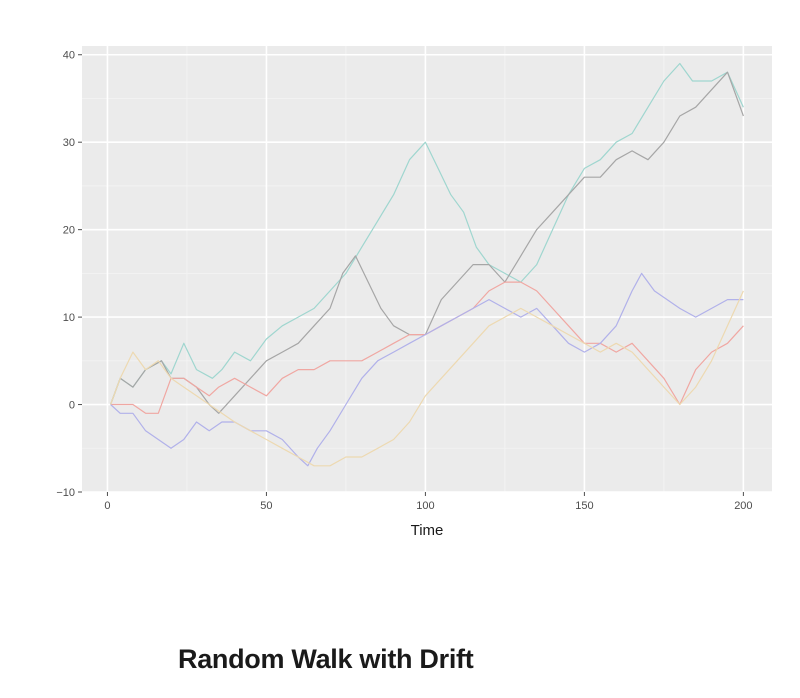  Describe the element at coordinates (107, 506) in the screenshot. I see `x-tick-label: 0` at that location.